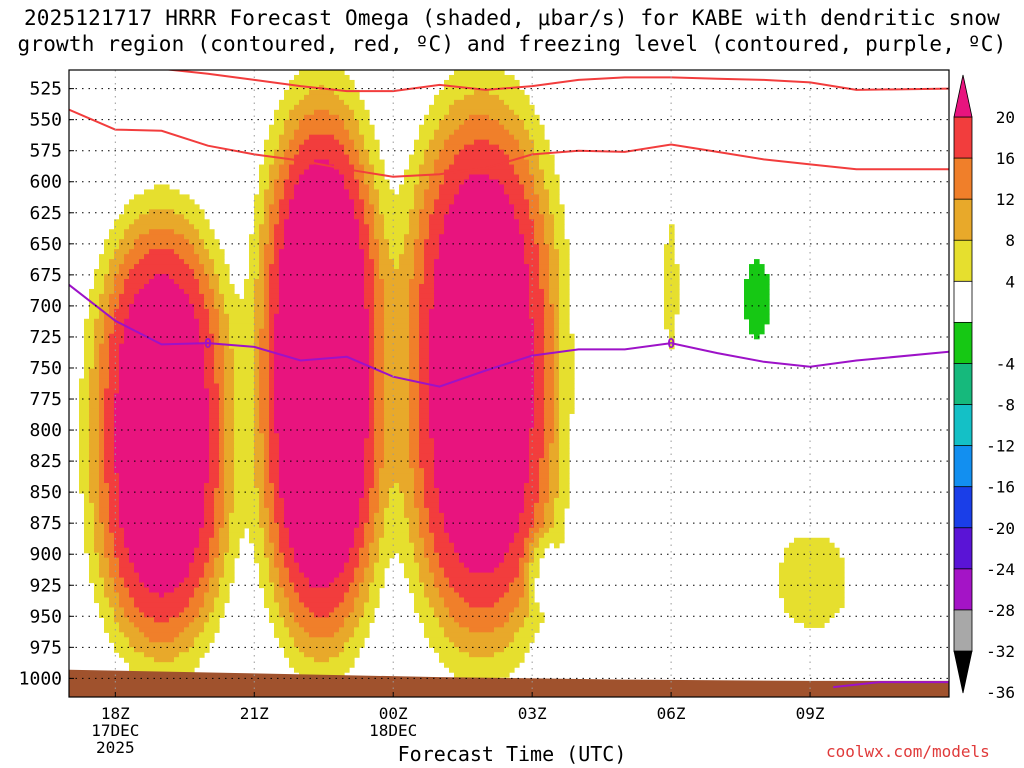 This screenshot has width=1024, height=768. What do you see at coordinates (556, 81) in the screenshot?
I see `dgz-contour-line` at bounding box center [556, 81].